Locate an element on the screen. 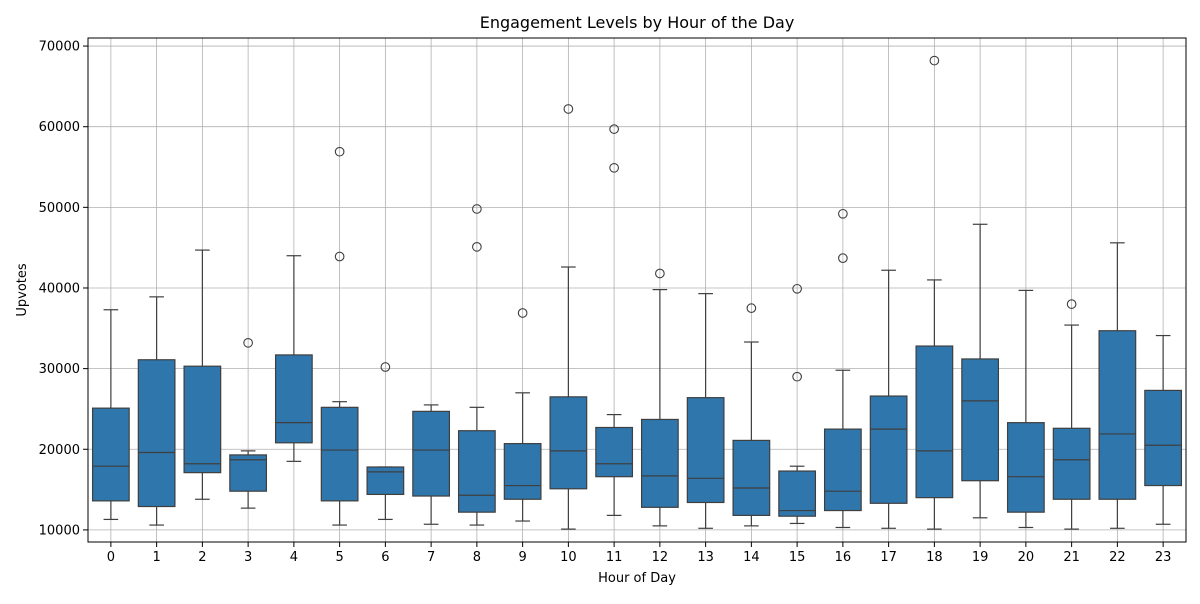 The height and width of the screenshot is (604, 1200). x-tick-label: 9 is located at coordinates (522, 557).